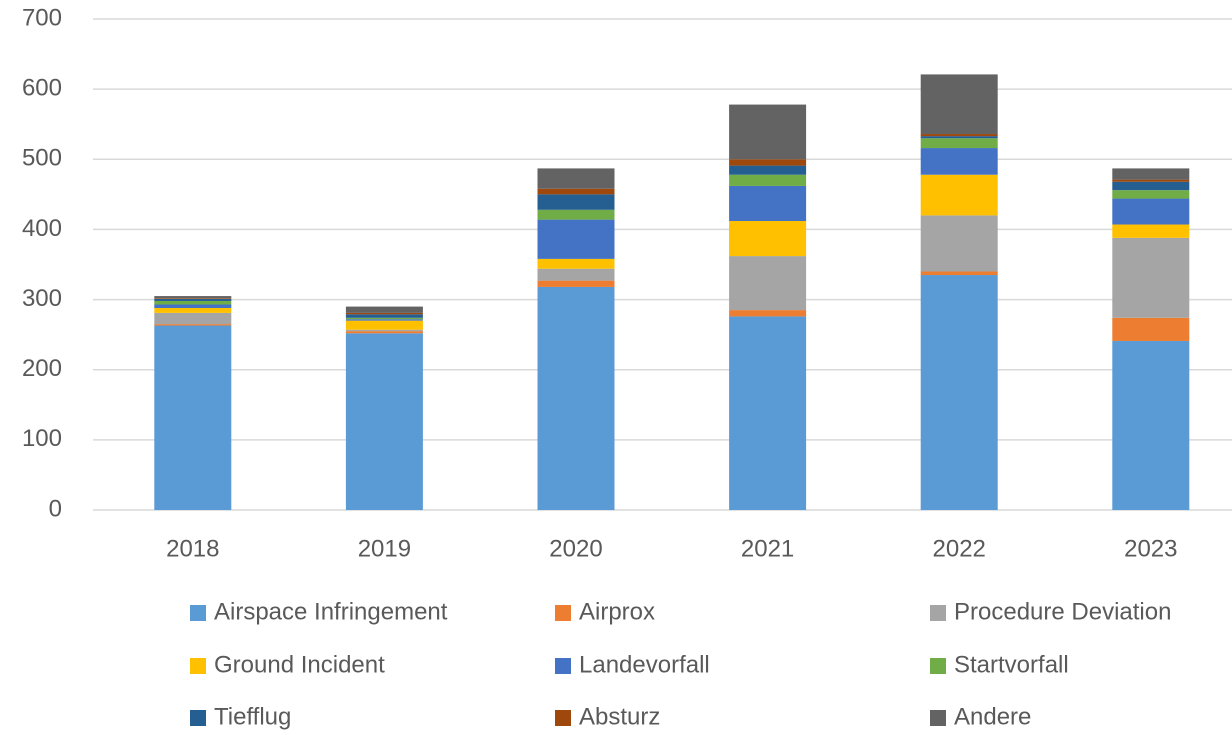 Image resolution: width=1232 pixels, height=735 pixels. What do you see at coordinates (42, 298) in the screenshot?
I see `y-tick-label: 300` at bounding box center [42, 298].